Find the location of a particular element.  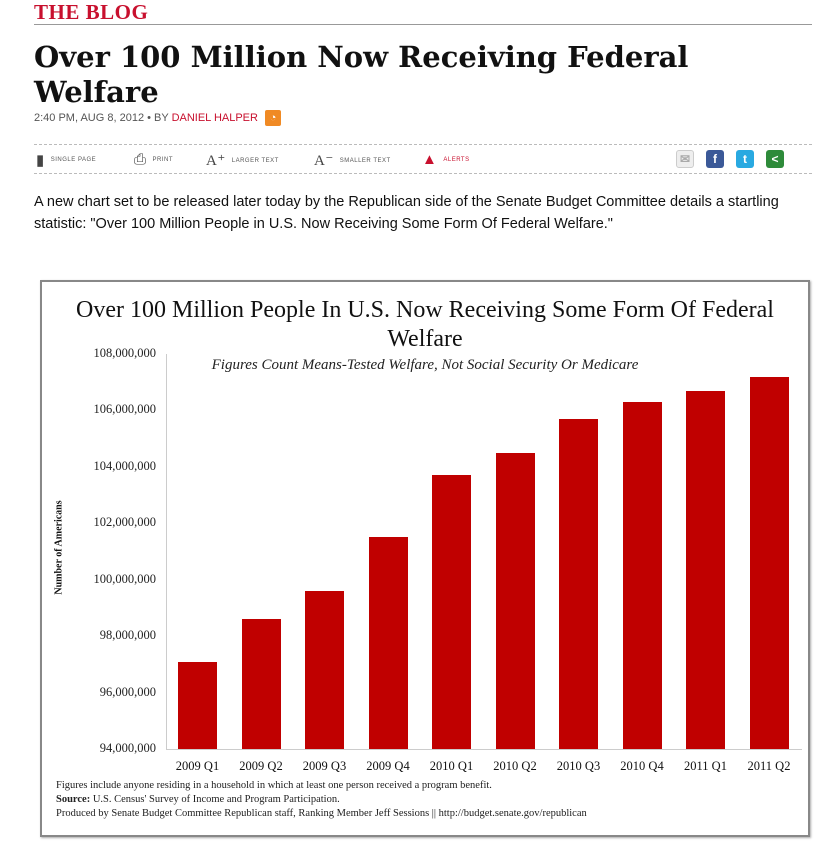

x-tick-label: 2009 Q3 is located at coordinates (324, 766).